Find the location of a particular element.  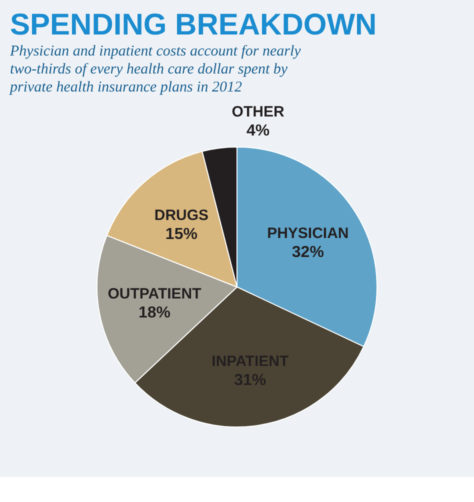

chart-title: SPENDING BREAKDOWN is located at coordinates (193, 25).